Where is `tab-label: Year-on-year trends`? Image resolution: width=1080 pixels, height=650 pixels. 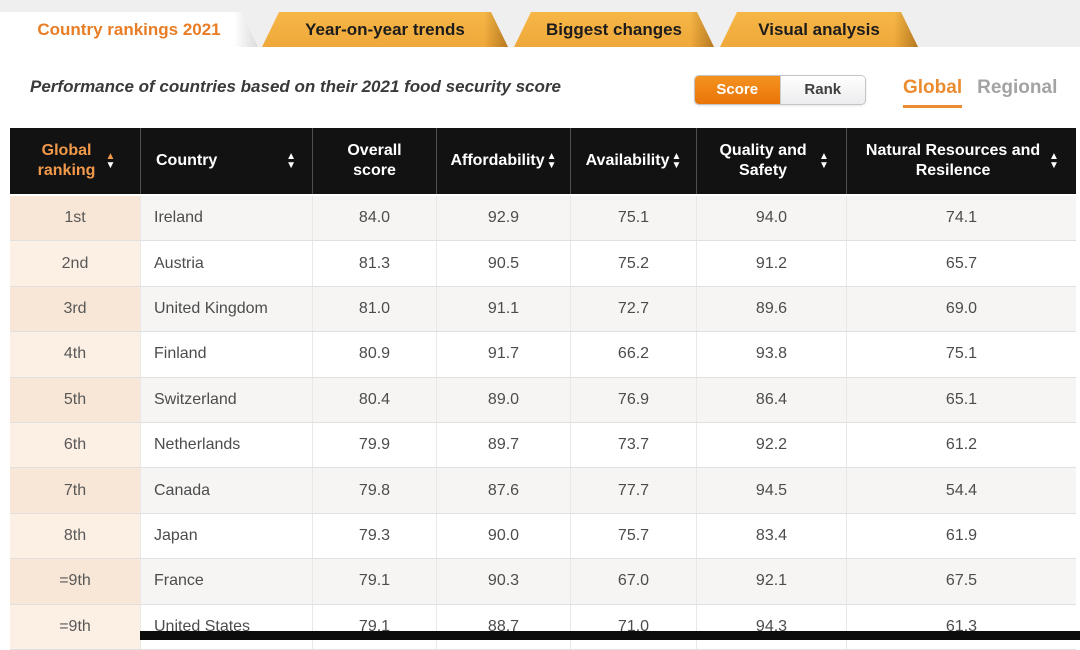
tab-label: Year-on-year trends is located at coordinates (385, 29).